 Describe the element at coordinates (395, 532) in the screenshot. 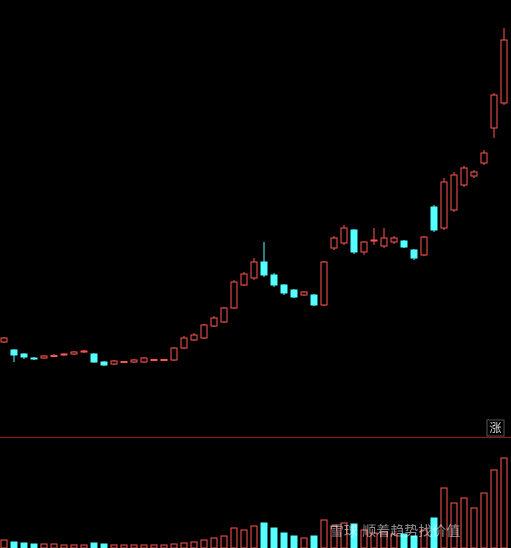

I see `watermark: 雪球 顺着趋势找价值` at that location.